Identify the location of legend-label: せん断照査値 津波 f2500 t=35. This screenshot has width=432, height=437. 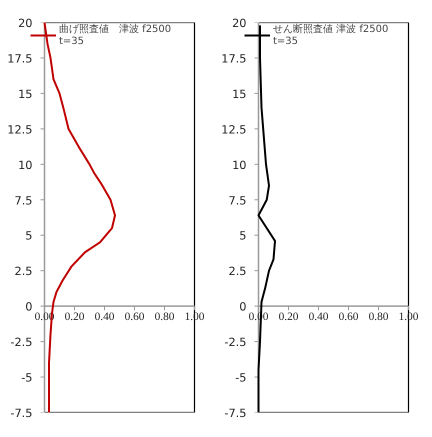
(330, 34).